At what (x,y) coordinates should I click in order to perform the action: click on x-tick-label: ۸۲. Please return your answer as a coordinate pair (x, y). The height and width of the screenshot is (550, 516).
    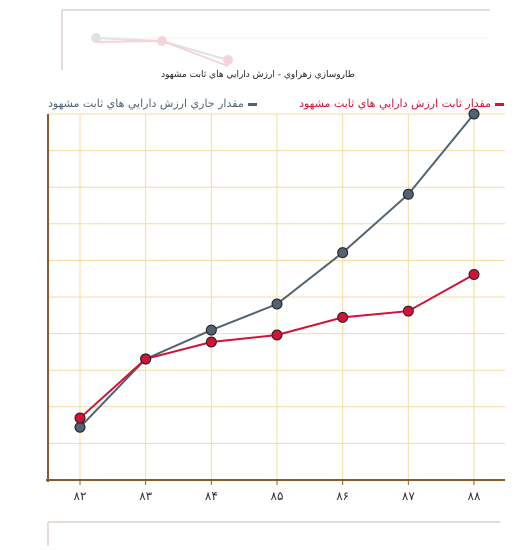
    Looking at the image, I should click on (80, 496).